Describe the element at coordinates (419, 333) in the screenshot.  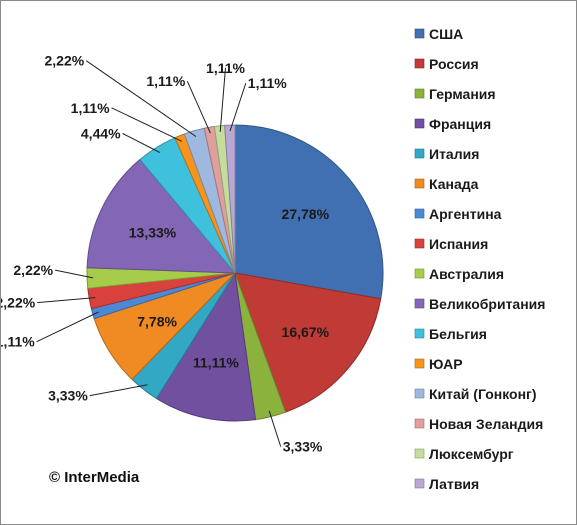
I see `legend-swatch-бельгия` at that location.